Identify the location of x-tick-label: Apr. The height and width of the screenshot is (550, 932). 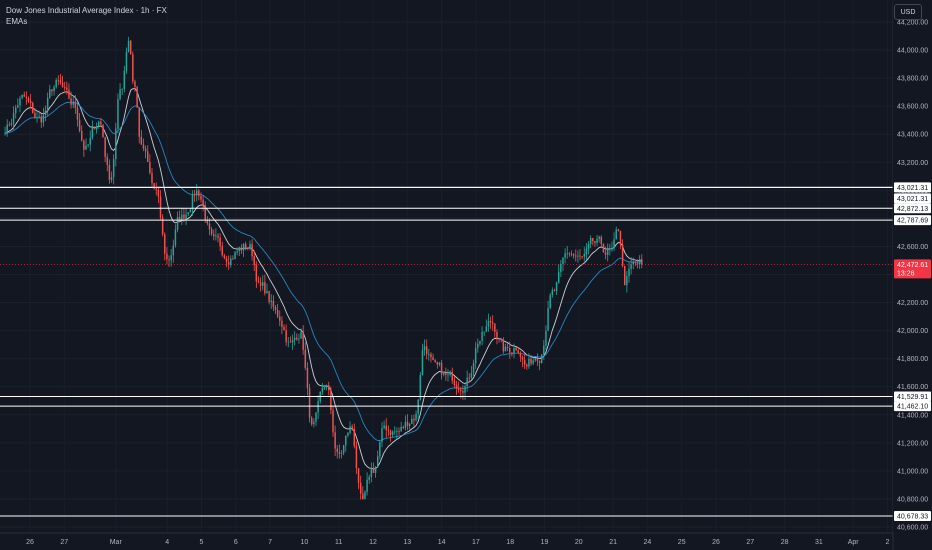
(854, 542).